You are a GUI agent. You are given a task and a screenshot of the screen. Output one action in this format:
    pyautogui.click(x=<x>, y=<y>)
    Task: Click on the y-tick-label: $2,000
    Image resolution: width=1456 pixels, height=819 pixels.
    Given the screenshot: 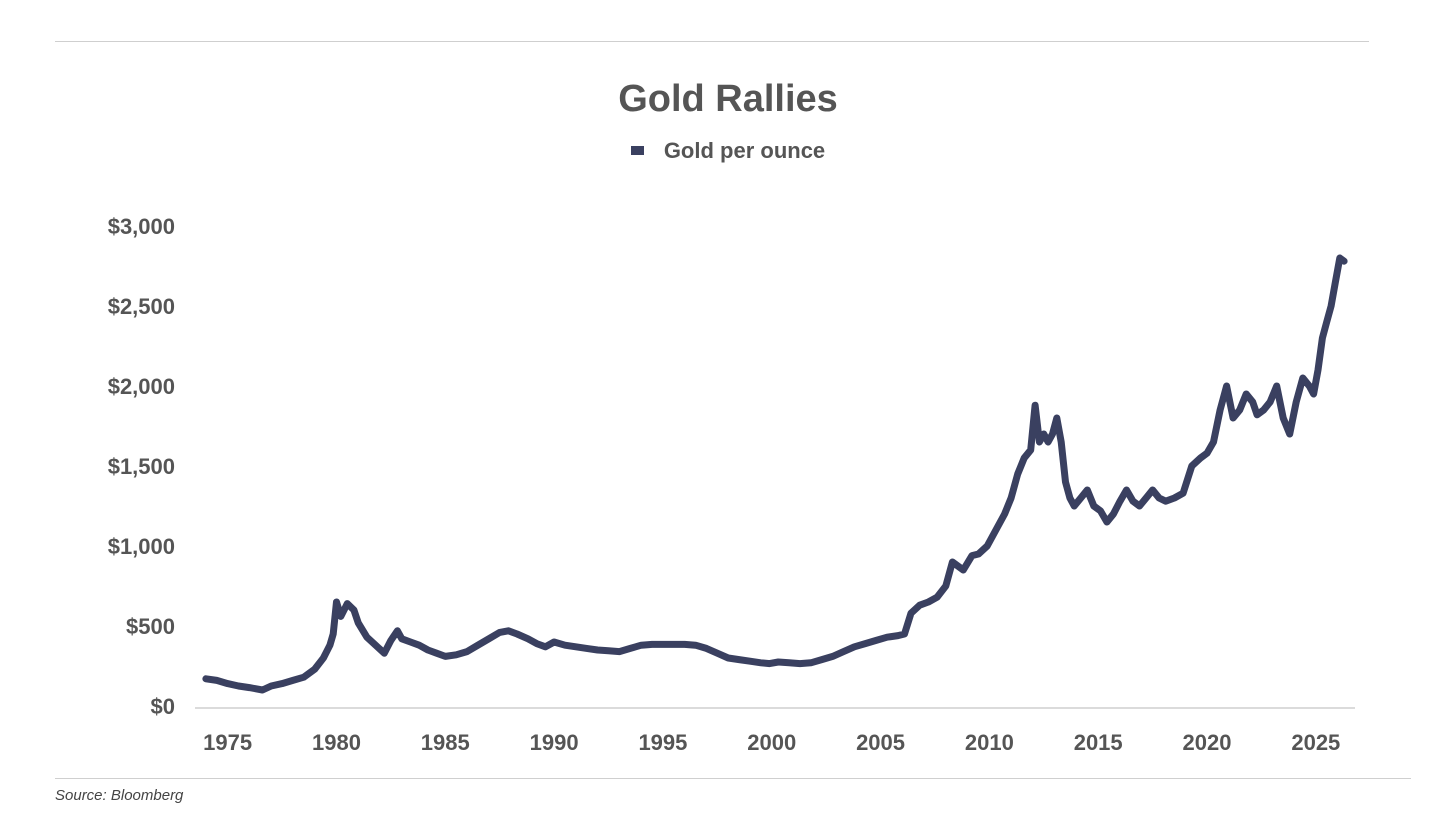 What is the action you would take?
    pyautogui.click(x=141, y=386)
    